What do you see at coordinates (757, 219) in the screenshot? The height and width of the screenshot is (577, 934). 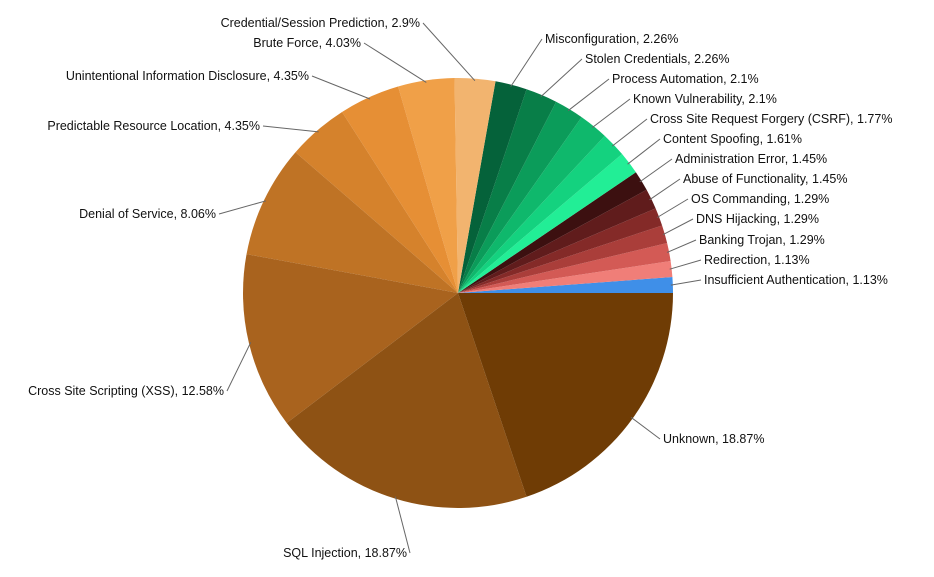 I see `slice-label: DNS Hijacking, 1.29%` at bounding box center [757, 219].